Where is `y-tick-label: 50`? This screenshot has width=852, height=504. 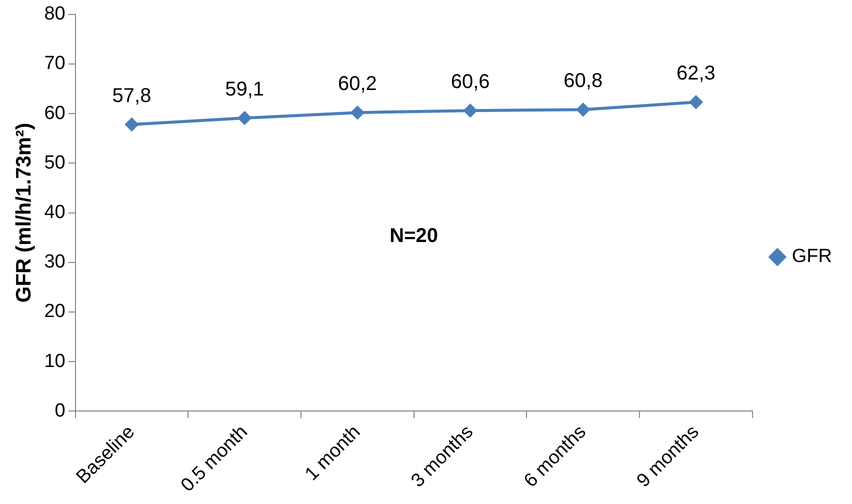 y-tick-label: 50 is located at coordinates (55, 163).